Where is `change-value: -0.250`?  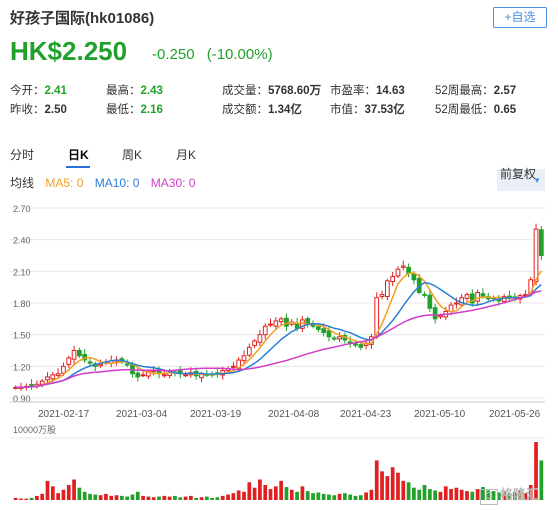
change-value: -0.250 is located at coordinates (173, 54).